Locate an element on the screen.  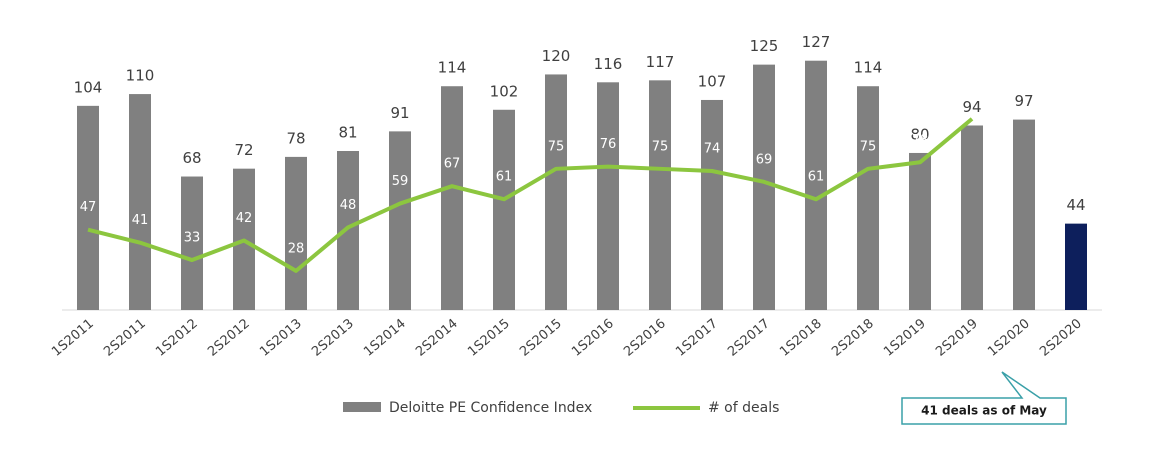
data-label: 68 is located at coordinates (191, 158).